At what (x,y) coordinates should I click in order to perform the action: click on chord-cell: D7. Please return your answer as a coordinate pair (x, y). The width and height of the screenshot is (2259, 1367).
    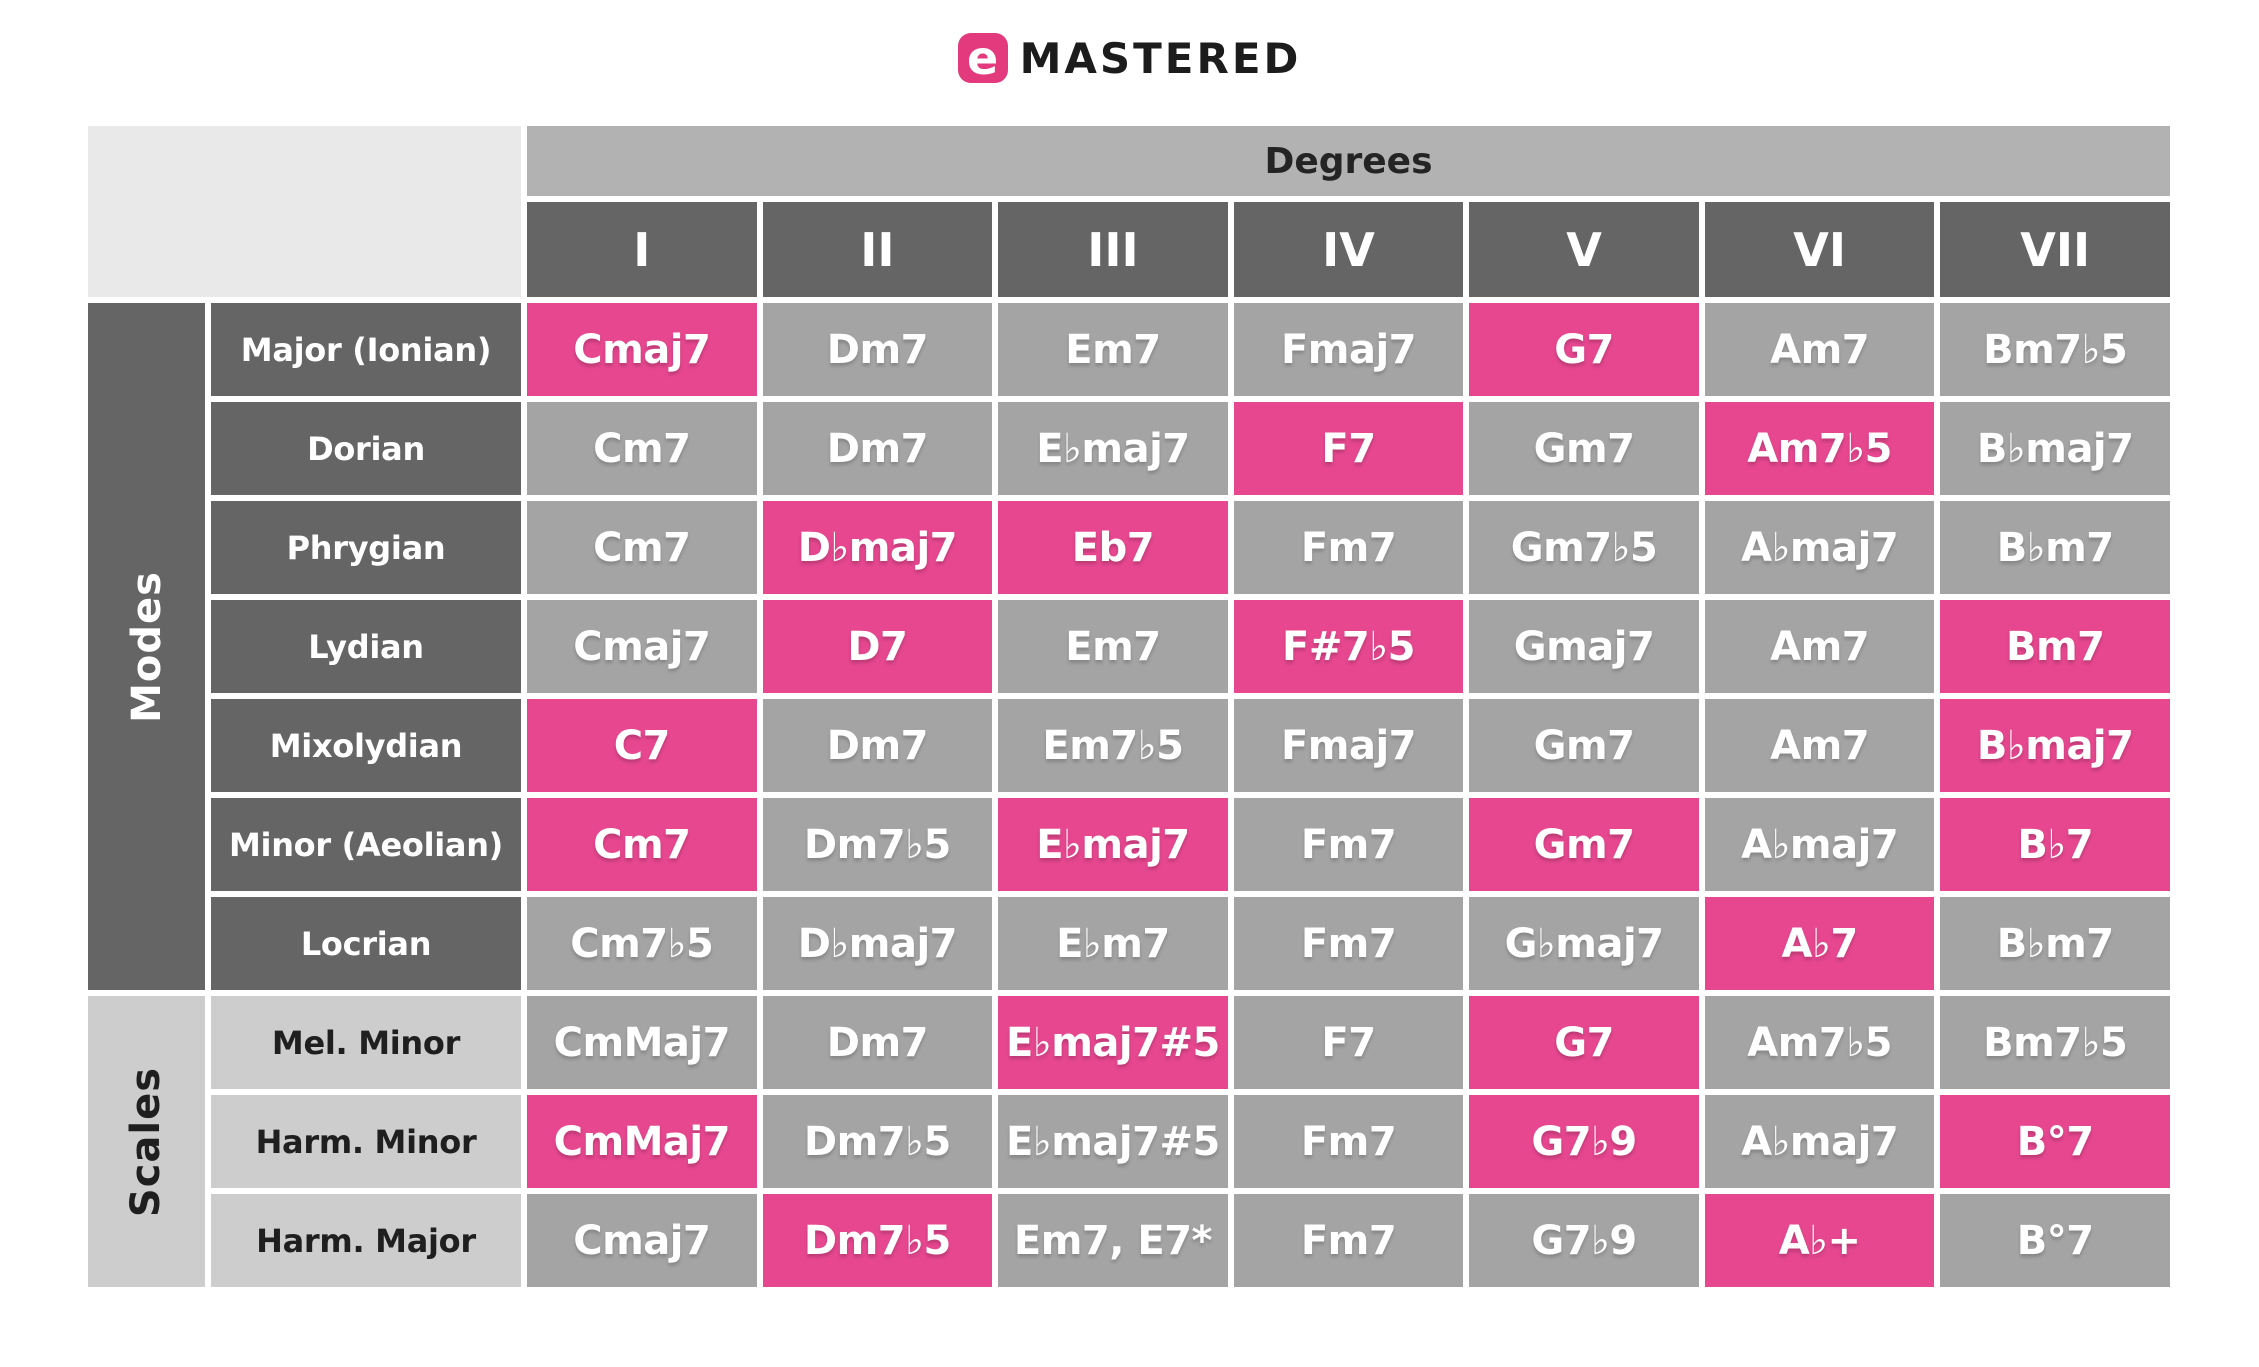
    Looking at the image, I should click on (877, 646).